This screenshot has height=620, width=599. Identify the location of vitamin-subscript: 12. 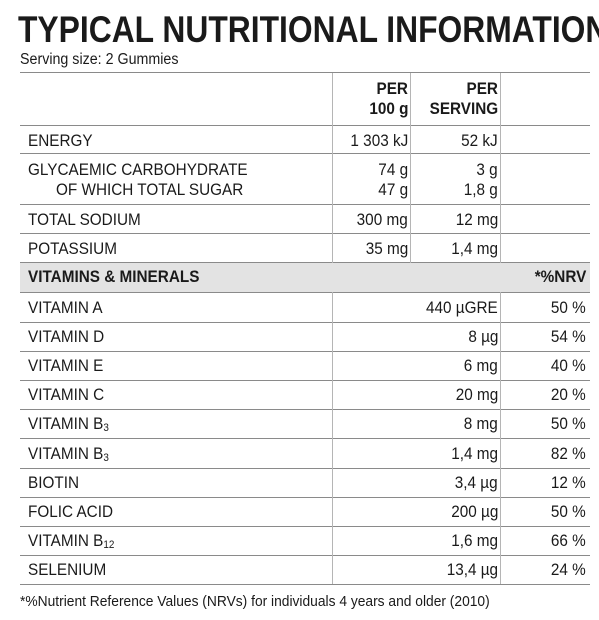
(109, 544).